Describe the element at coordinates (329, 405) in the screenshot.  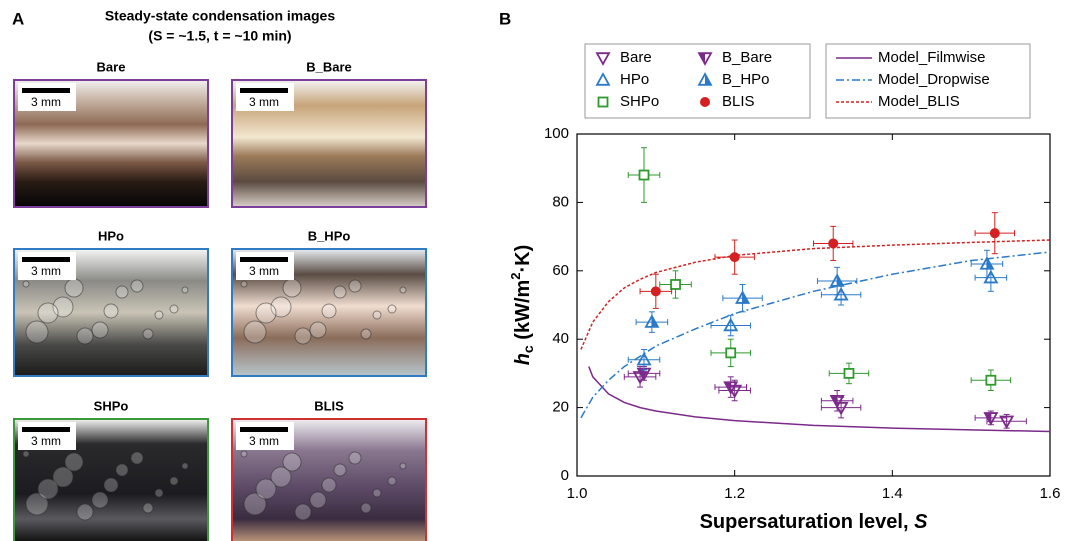
I see `image-label: BLIS` at that location.